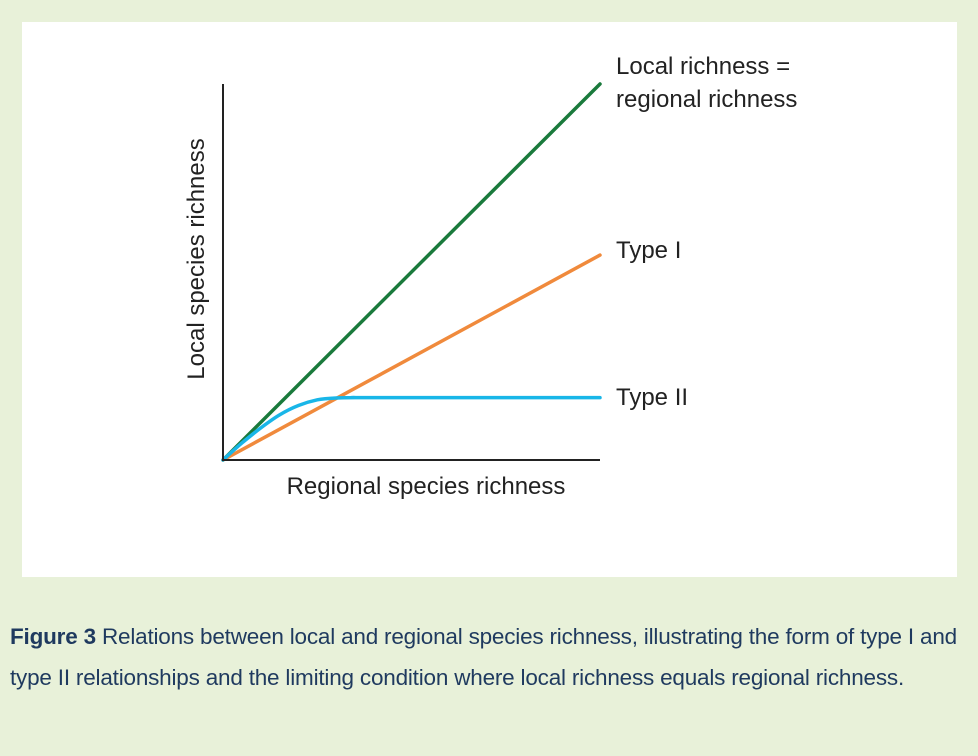 The image size is (978, 756). Describe the element at coordinates (196, 258) in the screenshot. I see `y-axis-label: Local species richness` at that location.